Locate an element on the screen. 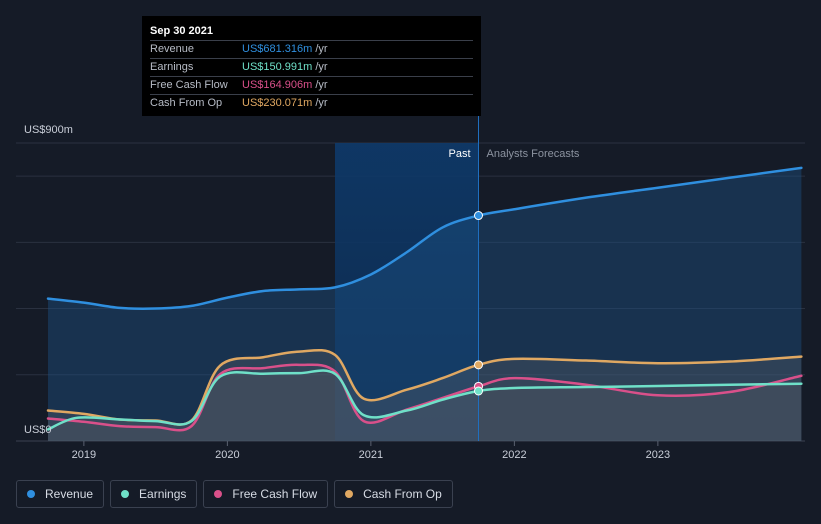  legend-item-earnings: Earnings is located at coordinates (154, 494).